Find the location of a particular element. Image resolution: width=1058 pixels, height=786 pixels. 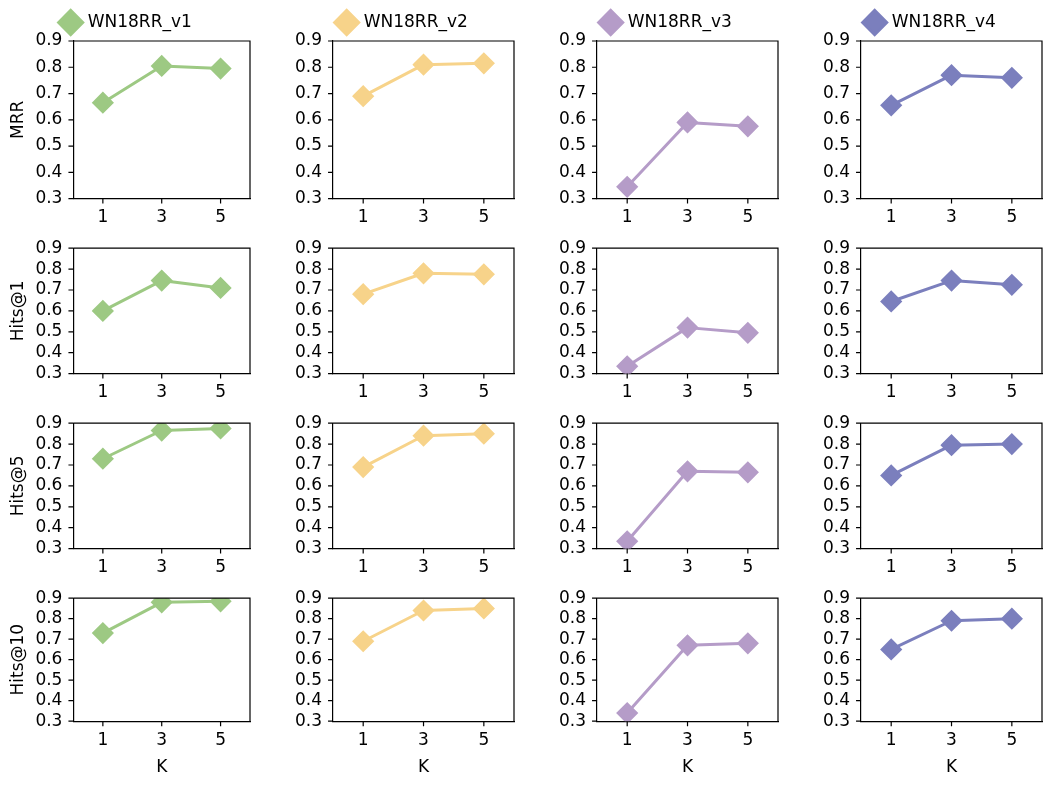

legend-label: WN18RR_v2 is located at coordinates (415, 21).